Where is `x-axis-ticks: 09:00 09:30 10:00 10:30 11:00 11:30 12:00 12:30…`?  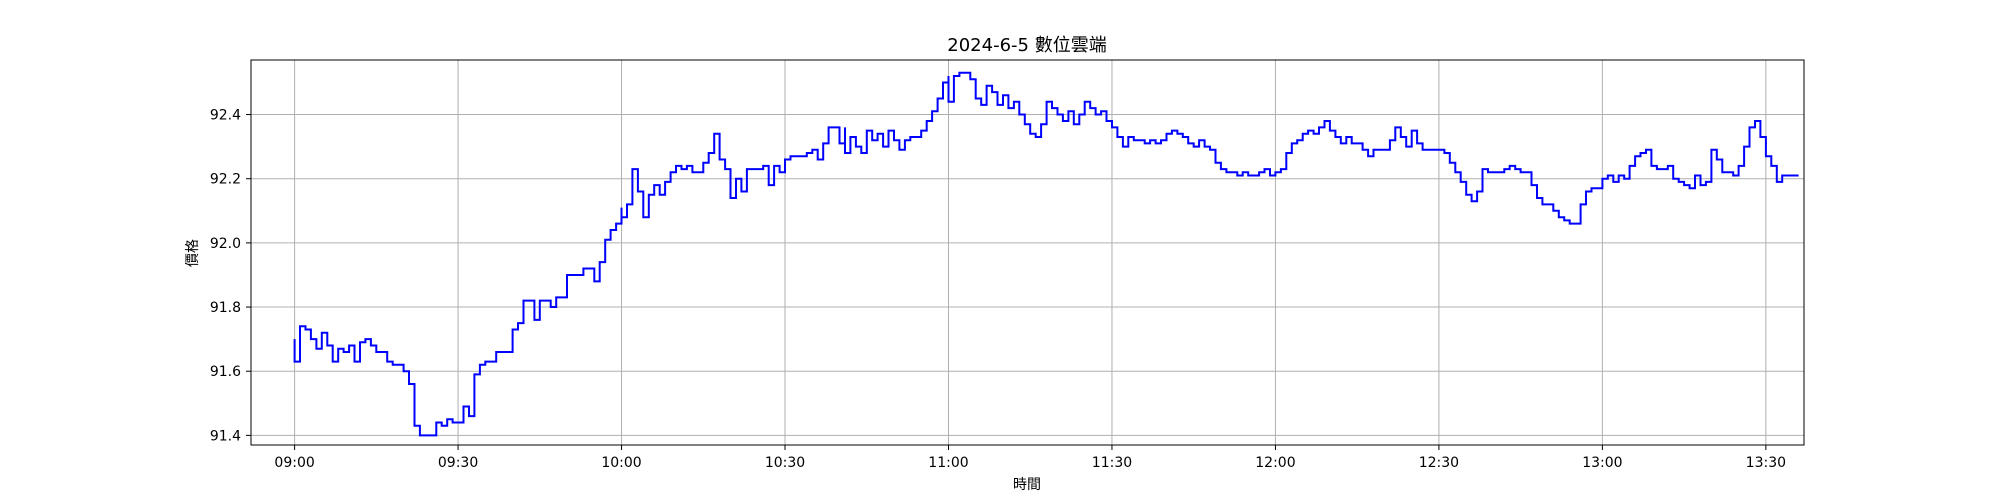
x-axis-ticks: 09:00 09:30 10:00 10:30 11:00 11:30 12:00 12:30… is located at coordinates (1030, 458).